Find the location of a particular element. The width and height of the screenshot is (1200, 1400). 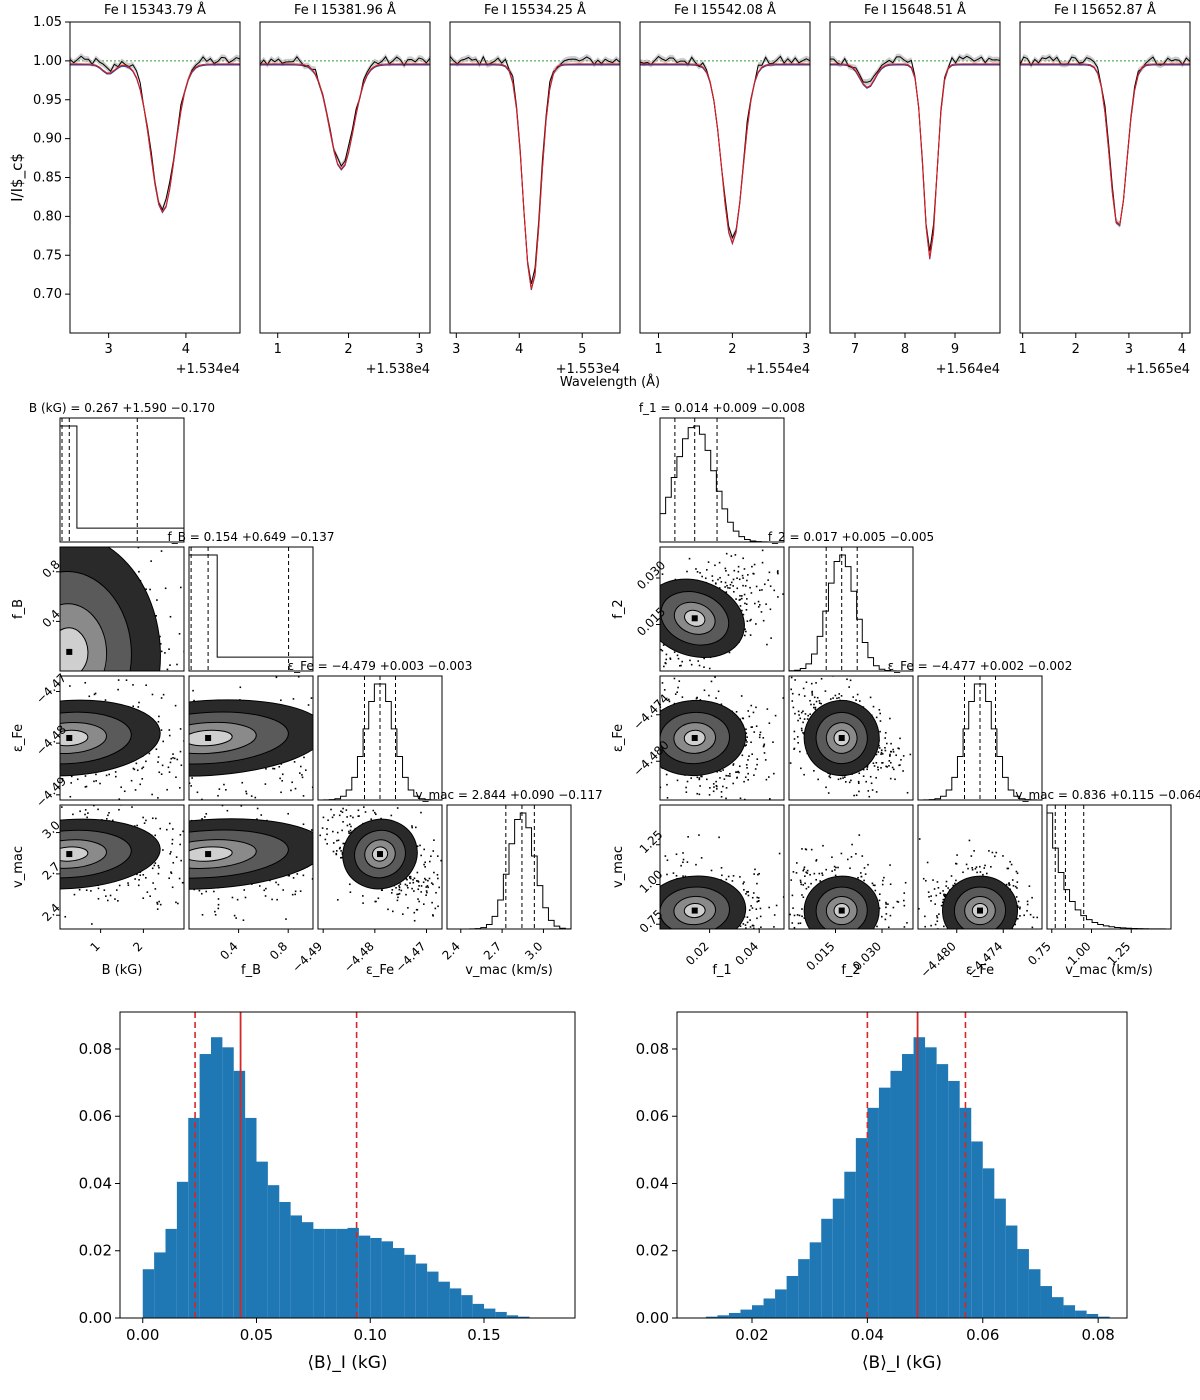

model-line-red is located at coordinates (1105, 144).